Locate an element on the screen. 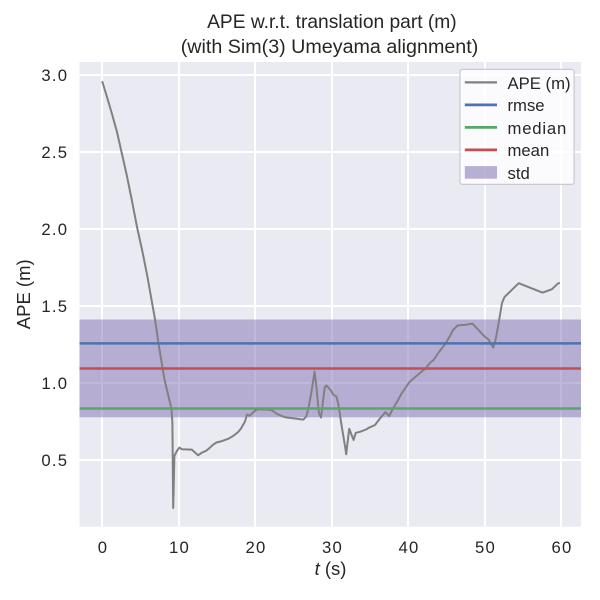  svg-text: APE (m) is located at coordinates (23, 294).